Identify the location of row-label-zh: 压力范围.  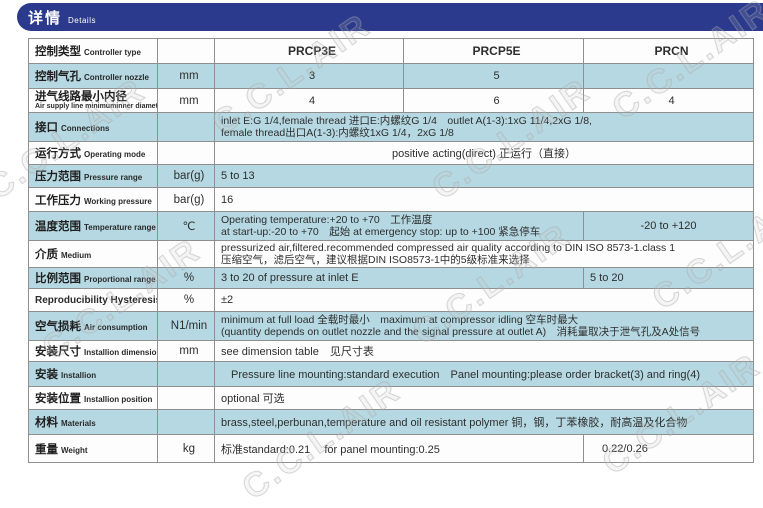
(58, 177).